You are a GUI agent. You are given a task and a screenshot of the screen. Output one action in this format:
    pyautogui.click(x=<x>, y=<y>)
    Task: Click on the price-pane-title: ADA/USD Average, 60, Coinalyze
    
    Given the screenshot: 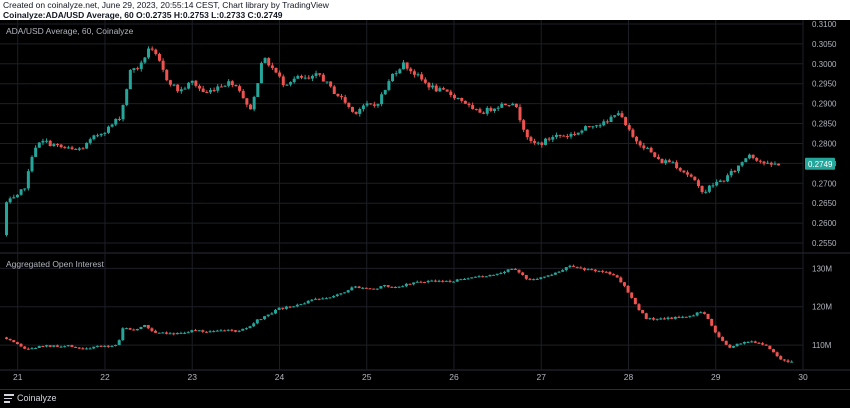 What is the action you would take?
    pyautogui.click(x=70, y=31)
    